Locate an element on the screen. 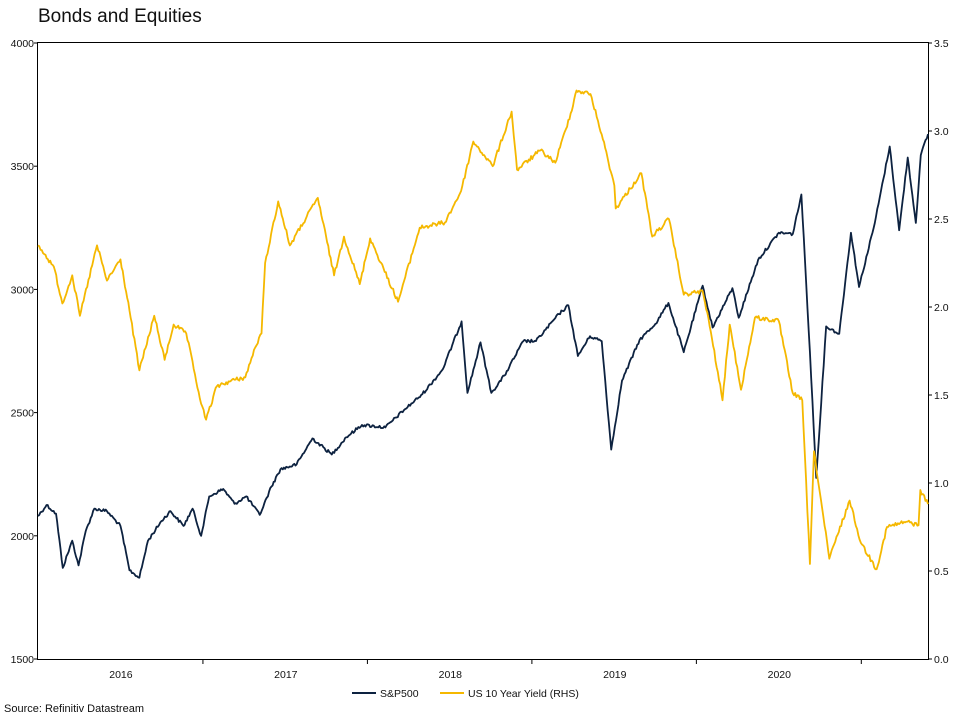 This screenshot has width=960, height=720. left-axis-tick-label: 1500 is located at coordinates (23, 660).